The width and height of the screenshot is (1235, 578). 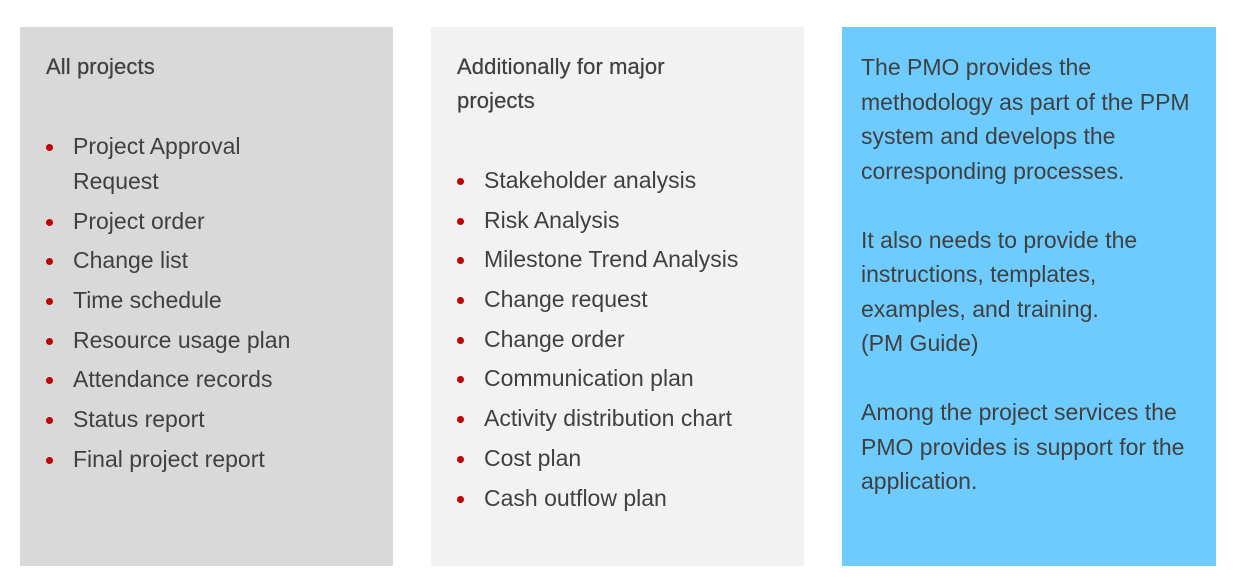 I want to click on list-item: Project Approval Request, so click(x=159, y=164).